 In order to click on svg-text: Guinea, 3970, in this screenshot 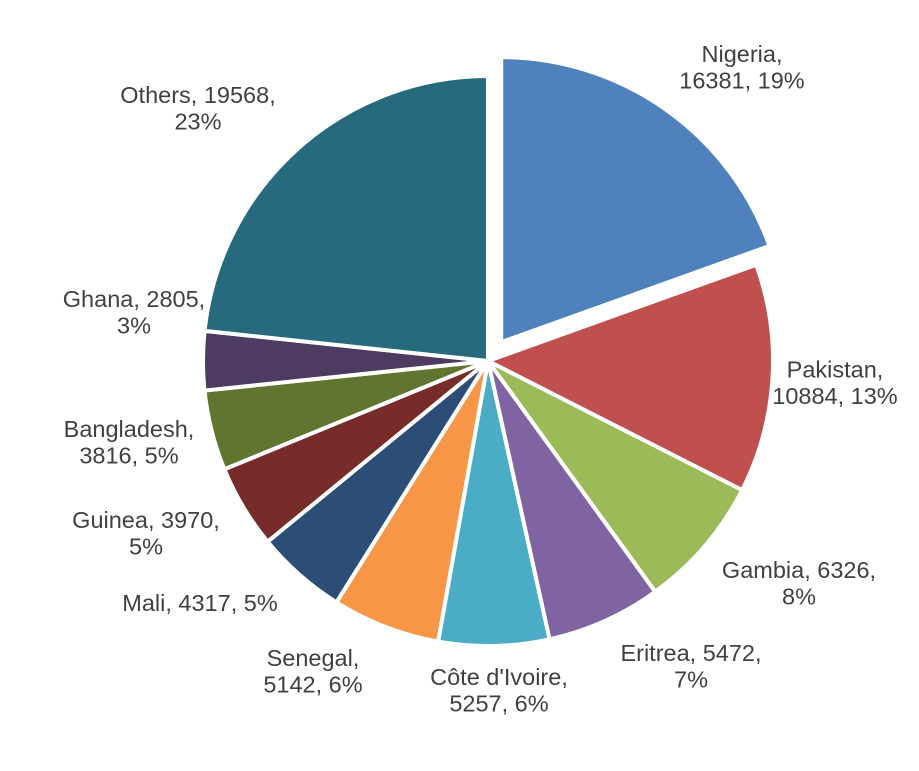, I will do `click(146, 520)`.